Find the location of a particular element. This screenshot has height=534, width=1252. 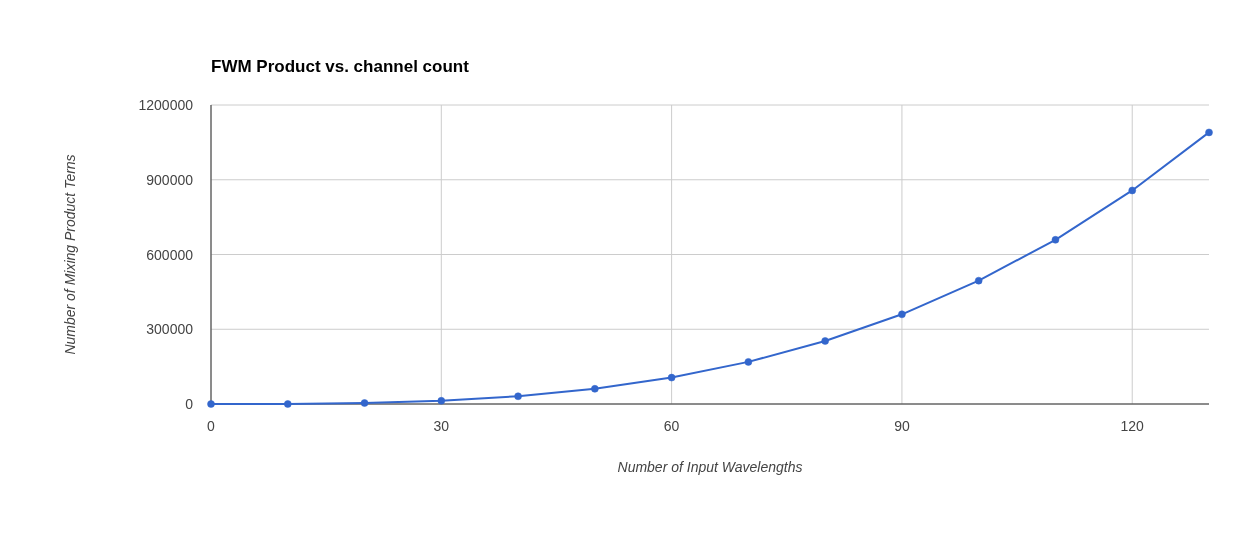

y-tick-label: 900000 is located at coordinates (170, 179).